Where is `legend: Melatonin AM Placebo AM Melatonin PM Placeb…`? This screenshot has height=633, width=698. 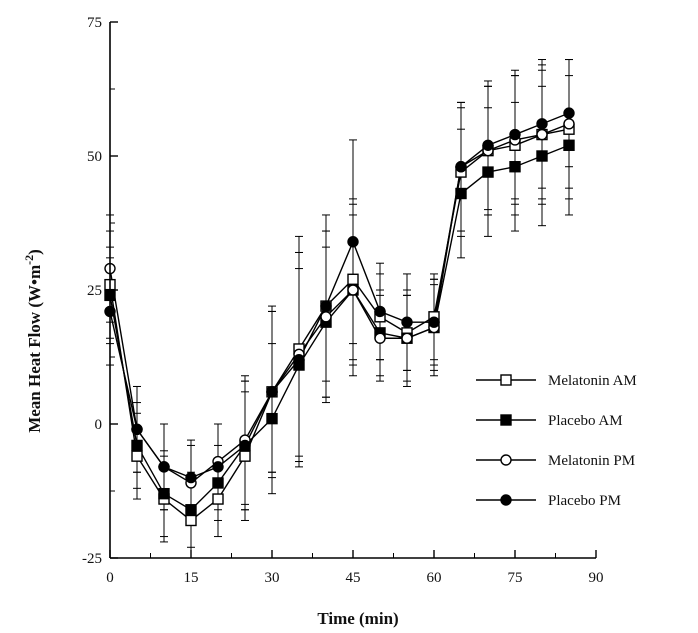 legend: Melatonin AM Placebo AM Melatonin PM Placeb… is located at coordinates (556, 441).